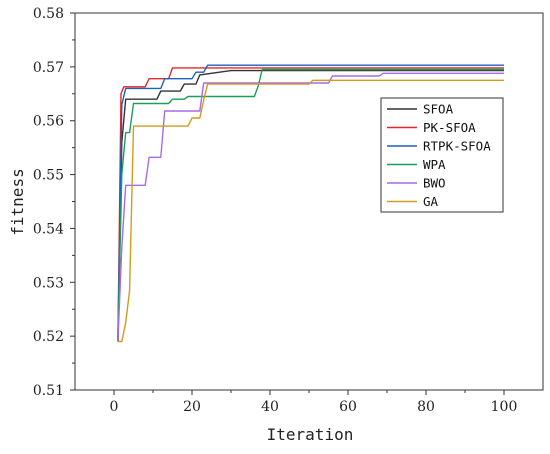 This screenshot has width=550, height=454. Describe the element at coordinates (434, 164) in the screenshot. I see `legend-label: WPA` at that location.